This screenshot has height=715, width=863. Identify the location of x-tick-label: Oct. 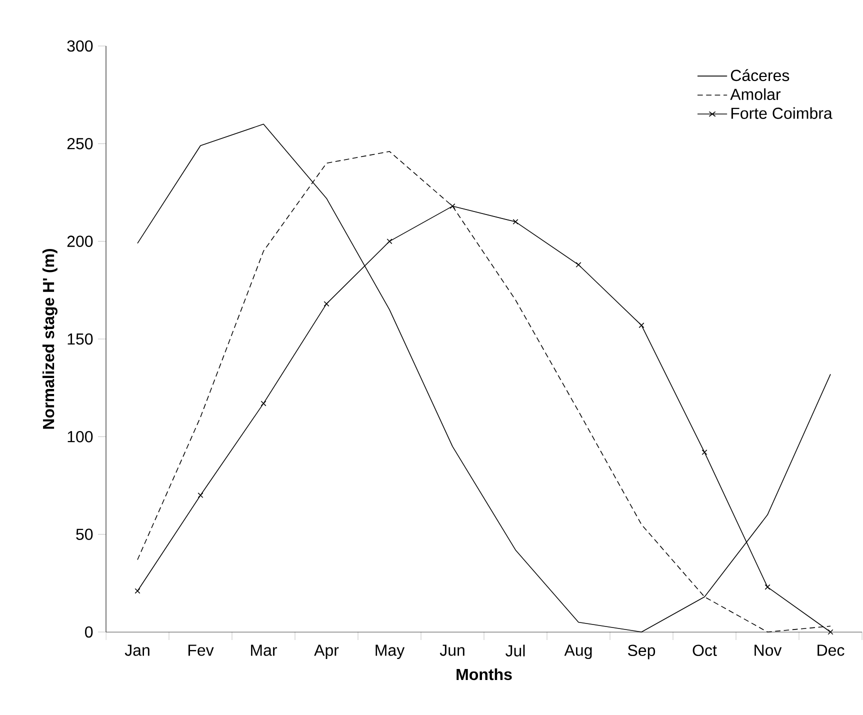
(704, 650).